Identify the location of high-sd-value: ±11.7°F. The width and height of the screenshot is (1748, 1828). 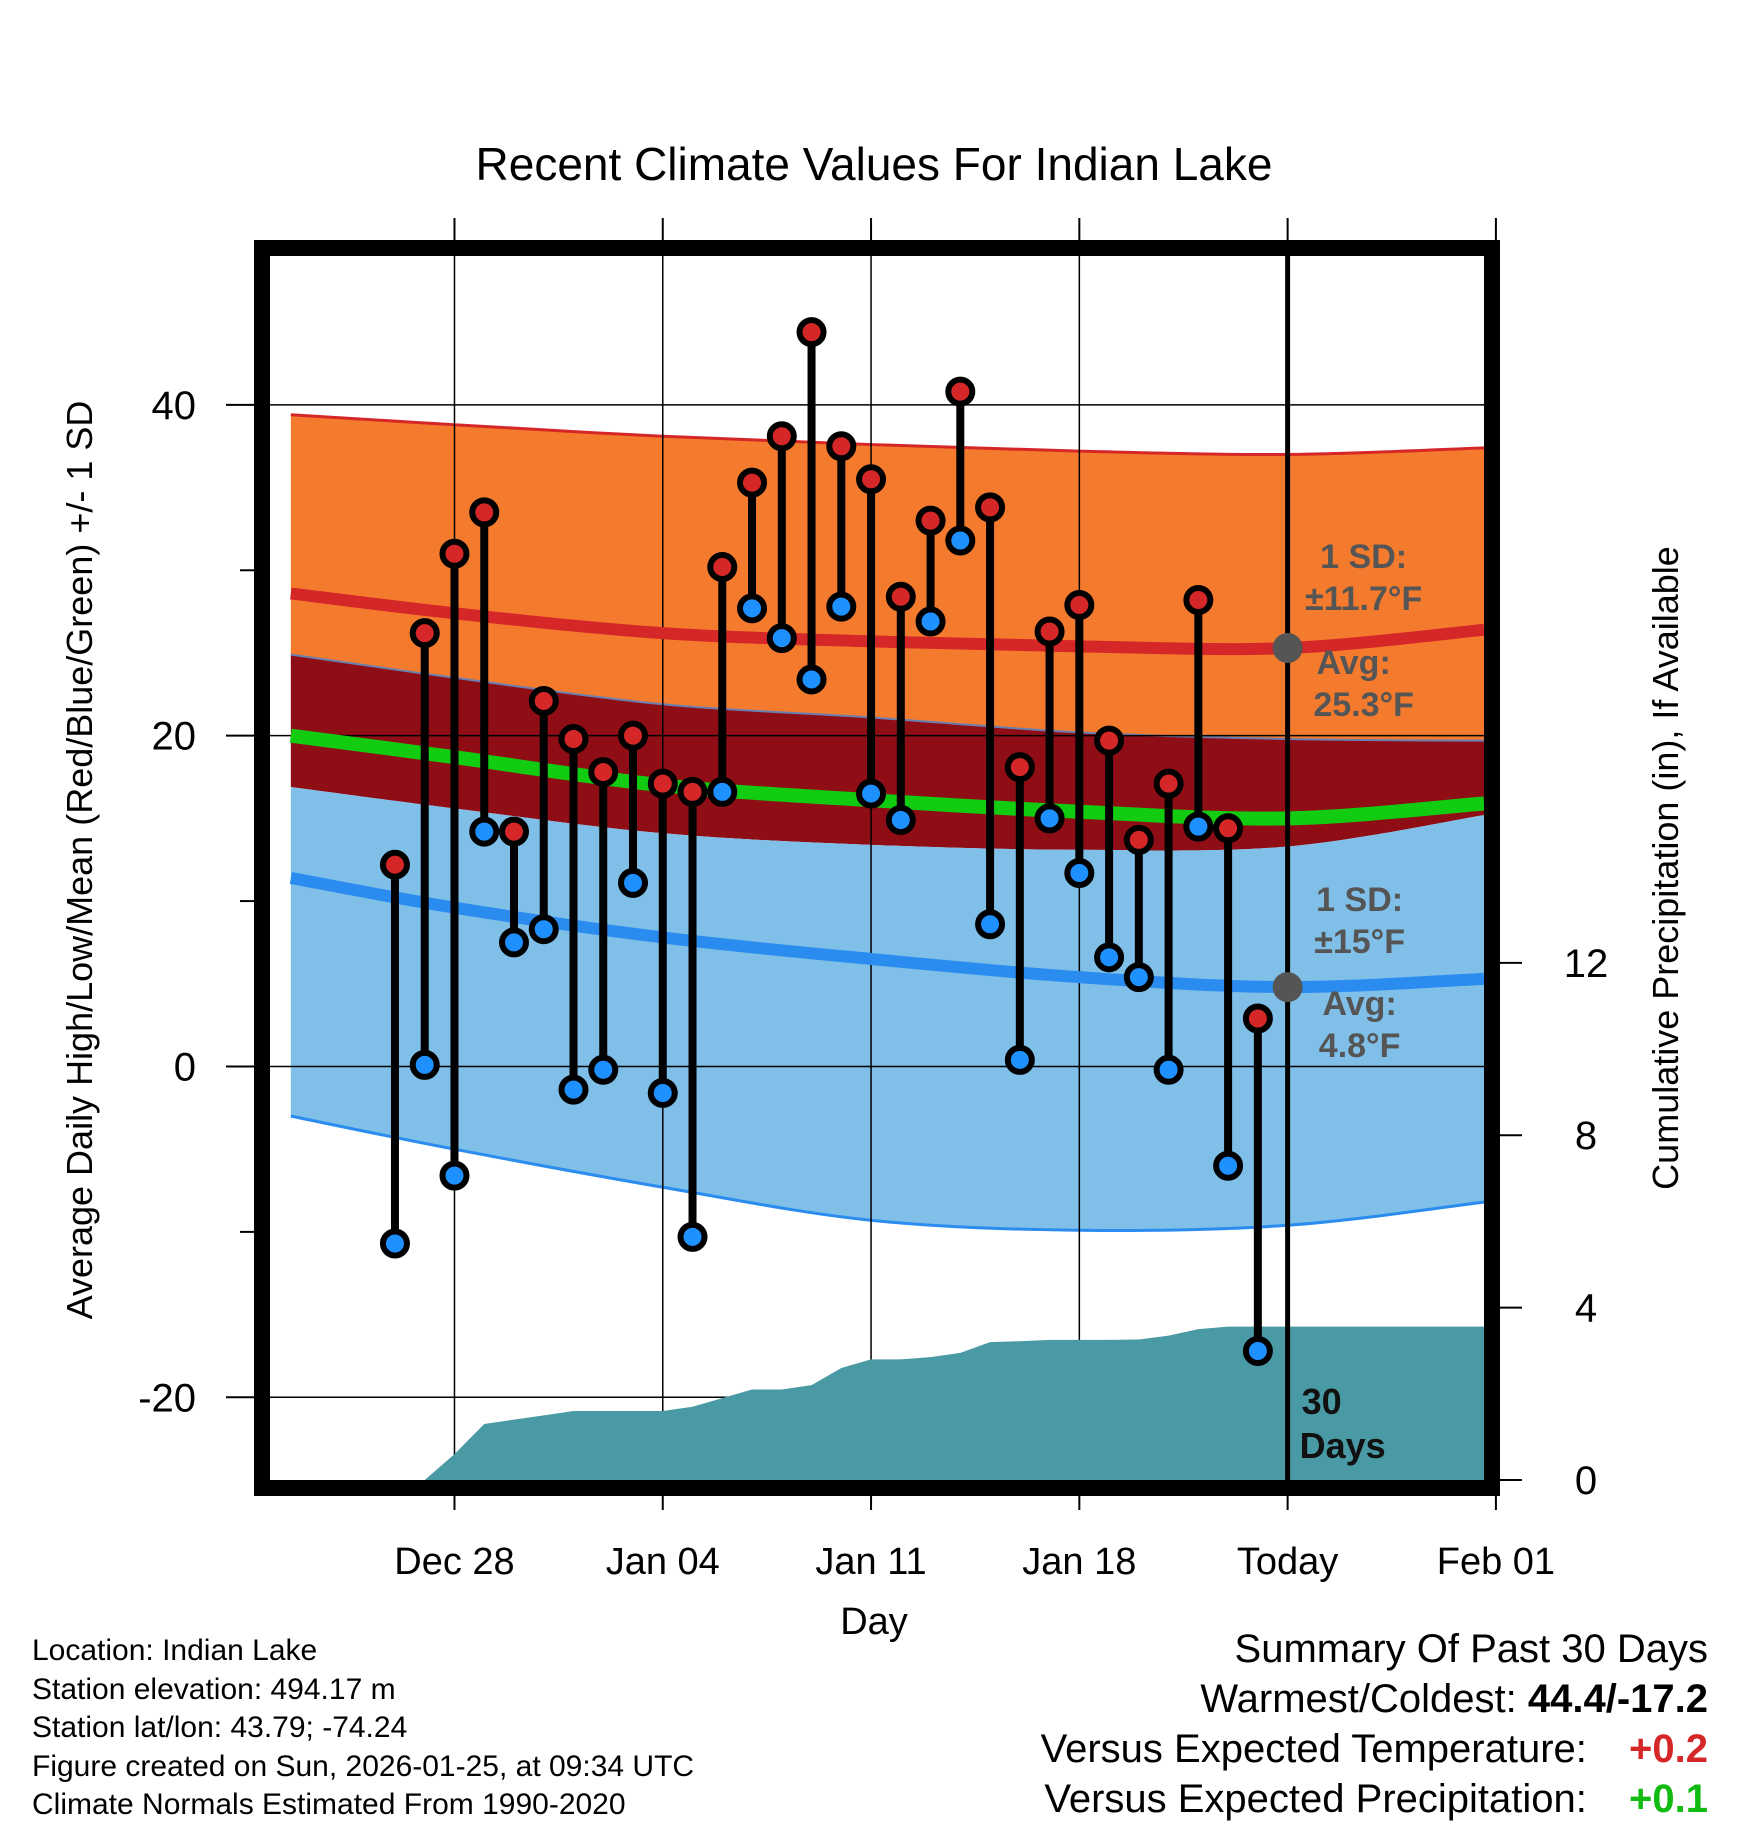
(1363, 599).